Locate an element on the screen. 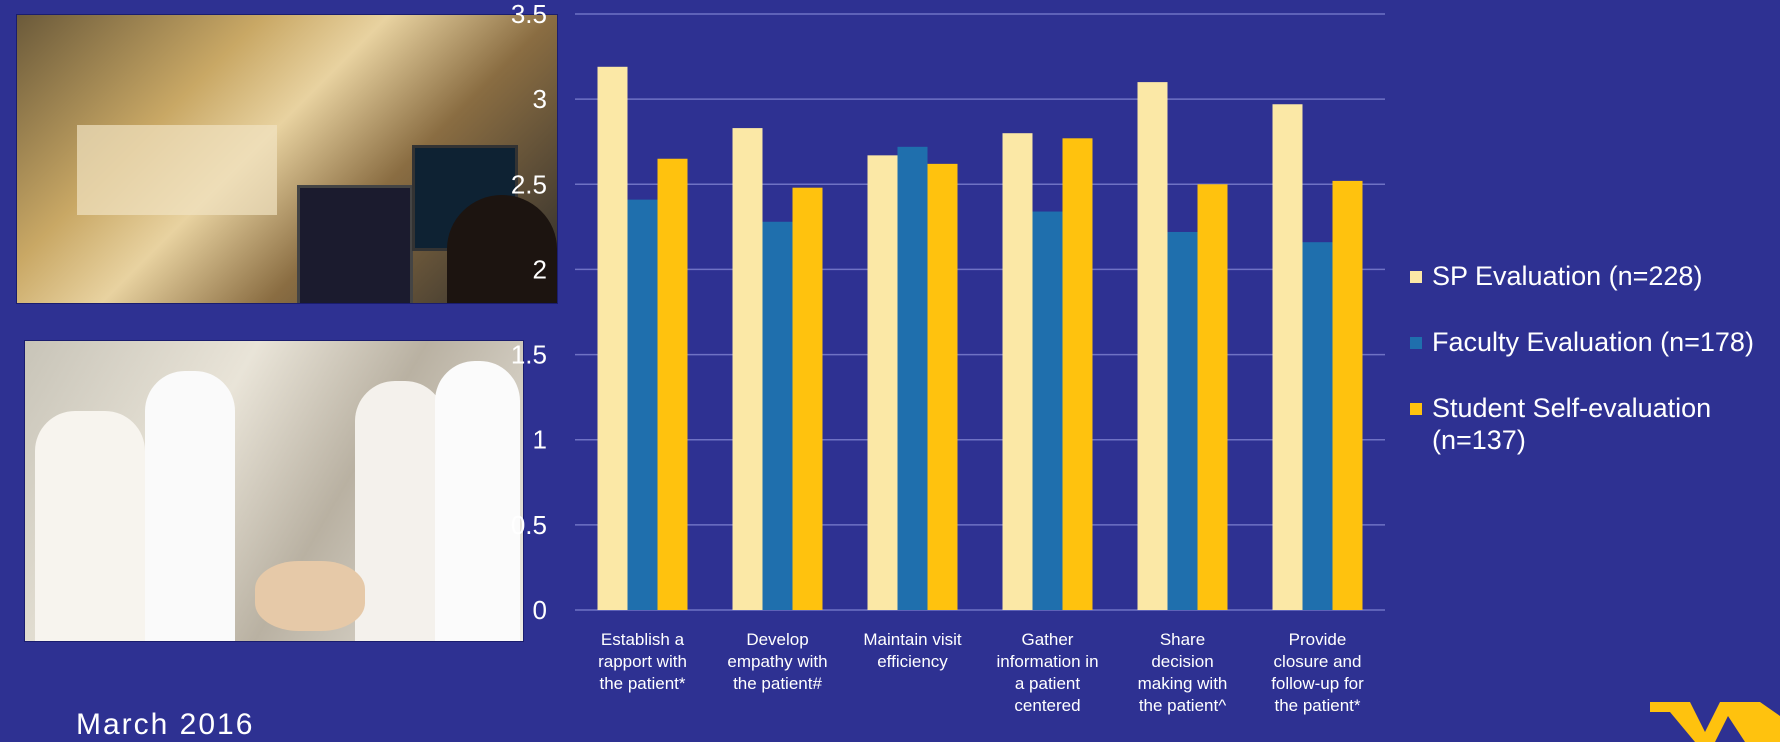 Image resolution: width=1780 pixels, height=742 pixels. legend-item-sp: SP Evaluation (n=228) is located at coordinates (1582, 276).